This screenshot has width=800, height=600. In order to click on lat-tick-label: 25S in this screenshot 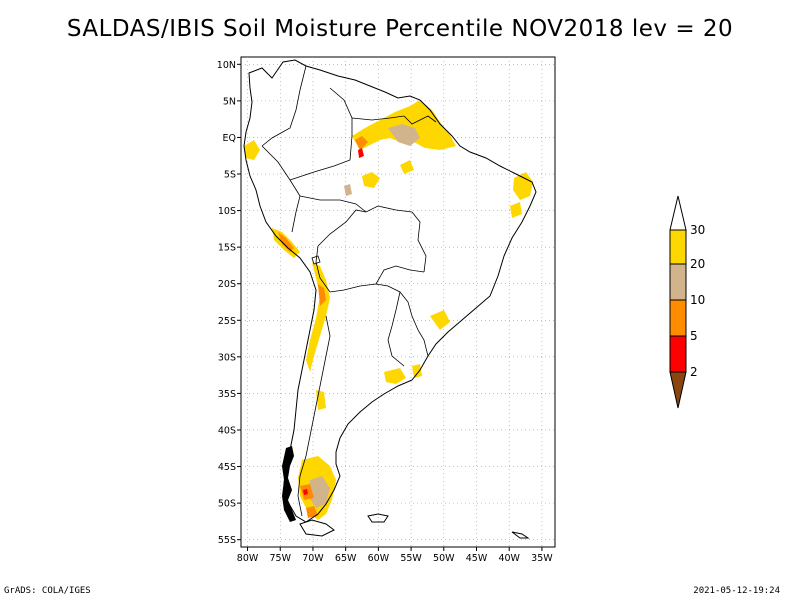, I will do `click(227, 321)`.